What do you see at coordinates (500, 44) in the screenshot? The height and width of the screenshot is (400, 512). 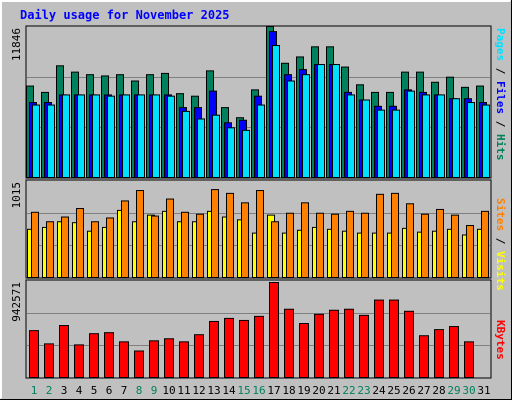 I see `legend-pages: Pages` at bounding box center [500, 44].